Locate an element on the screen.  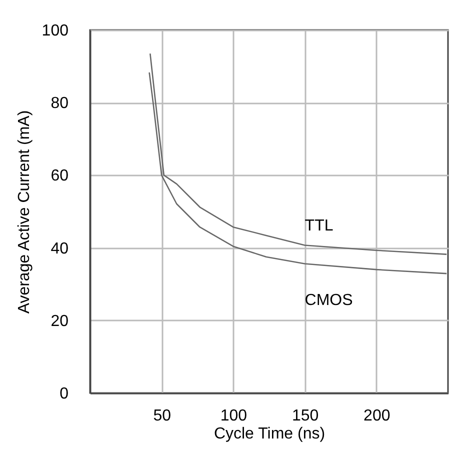
y-tick-label: 100 is located at coordinates (55, 31).